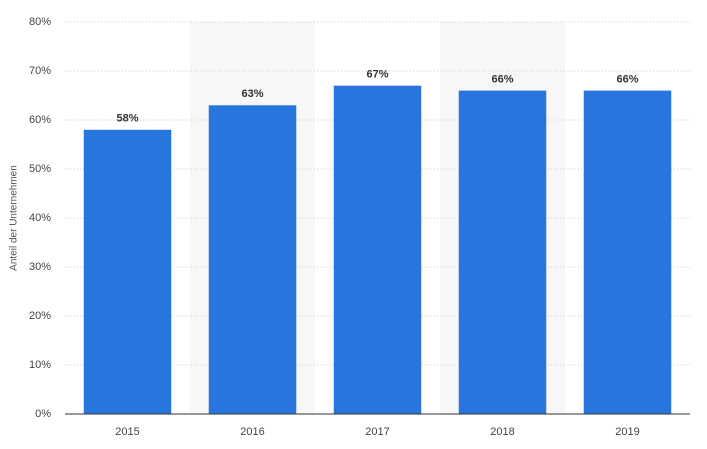 This screenshot has height=449, width=707. What do you see at coordinates (14, 218) in the screenshot?
I see `y-axis-label: Anteil der Unternehmen` at bounding box center [14, 218].